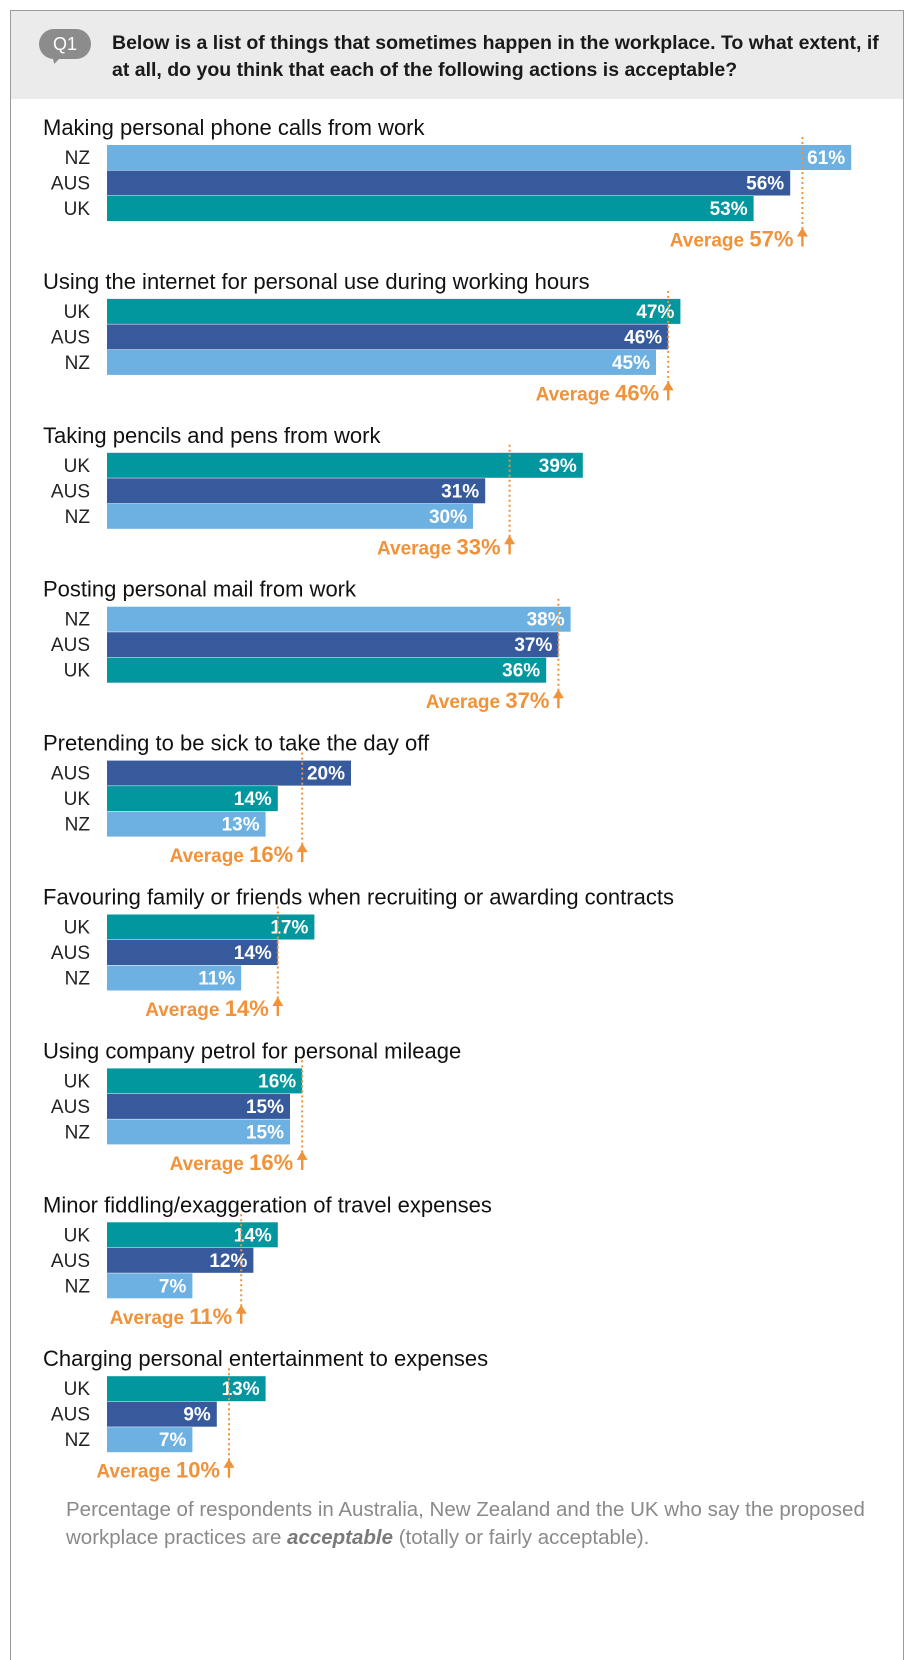 Image resolution: width=917 pixels, height=1660 pixels. Describe the element at coordinates (200, 589) in the screenshot. I see `group-title: Posting personal mail from work` at that location.